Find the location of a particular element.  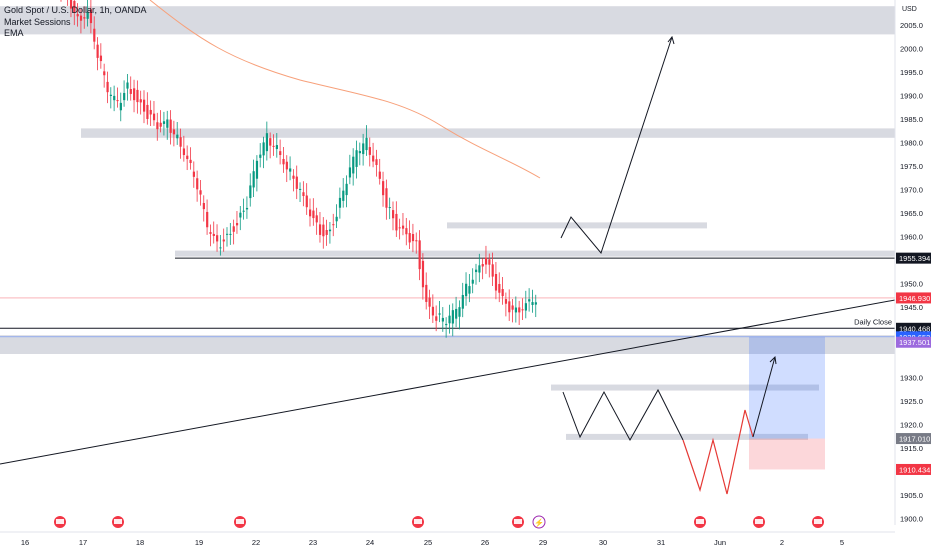

ema-indicator: EMA is located at coordinates (14, 33).